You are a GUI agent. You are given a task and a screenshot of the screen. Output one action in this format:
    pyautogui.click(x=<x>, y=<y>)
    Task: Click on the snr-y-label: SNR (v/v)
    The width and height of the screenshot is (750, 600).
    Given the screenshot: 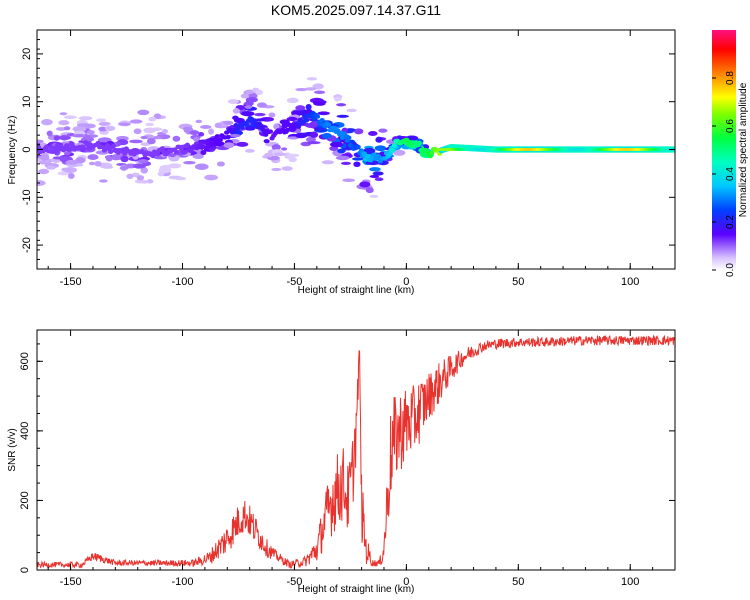 What is the action you would take?
    pyautogui.click(x=12, y=449)
    